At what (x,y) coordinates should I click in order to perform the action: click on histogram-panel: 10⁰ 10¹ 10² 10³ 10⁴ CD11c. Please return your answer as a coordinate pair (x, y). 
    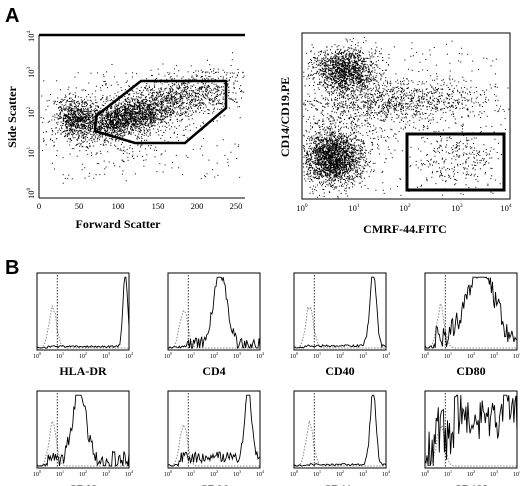
    Looking at the image, I should click on (340, 438).